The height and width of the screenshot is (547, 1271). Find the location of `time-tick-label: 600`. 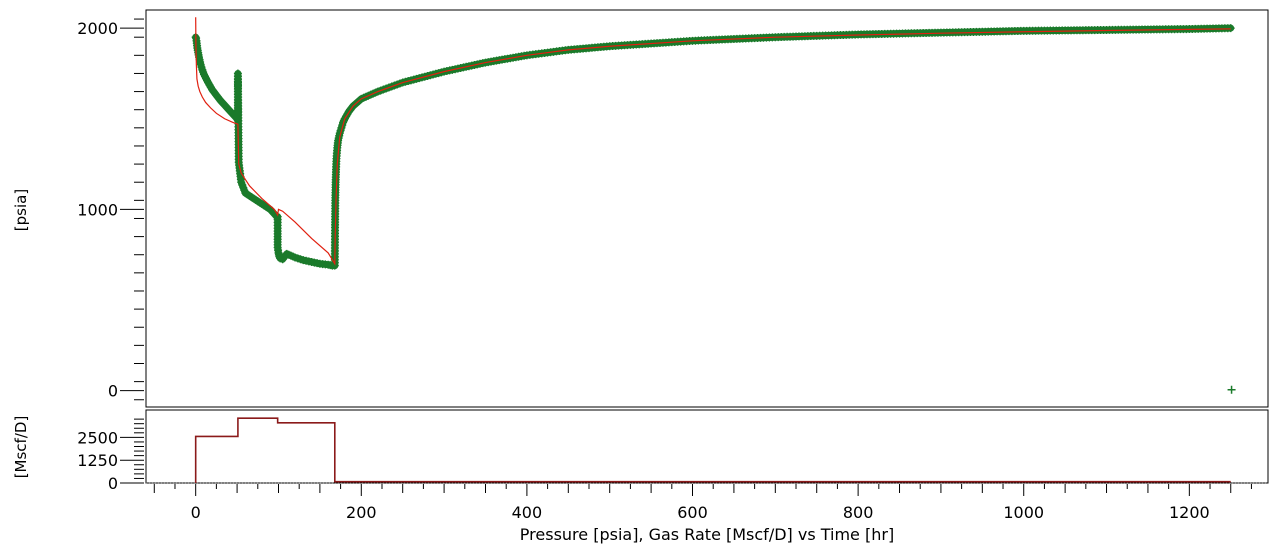

time-tick-label: 600 is located at coordinates (692, 512).